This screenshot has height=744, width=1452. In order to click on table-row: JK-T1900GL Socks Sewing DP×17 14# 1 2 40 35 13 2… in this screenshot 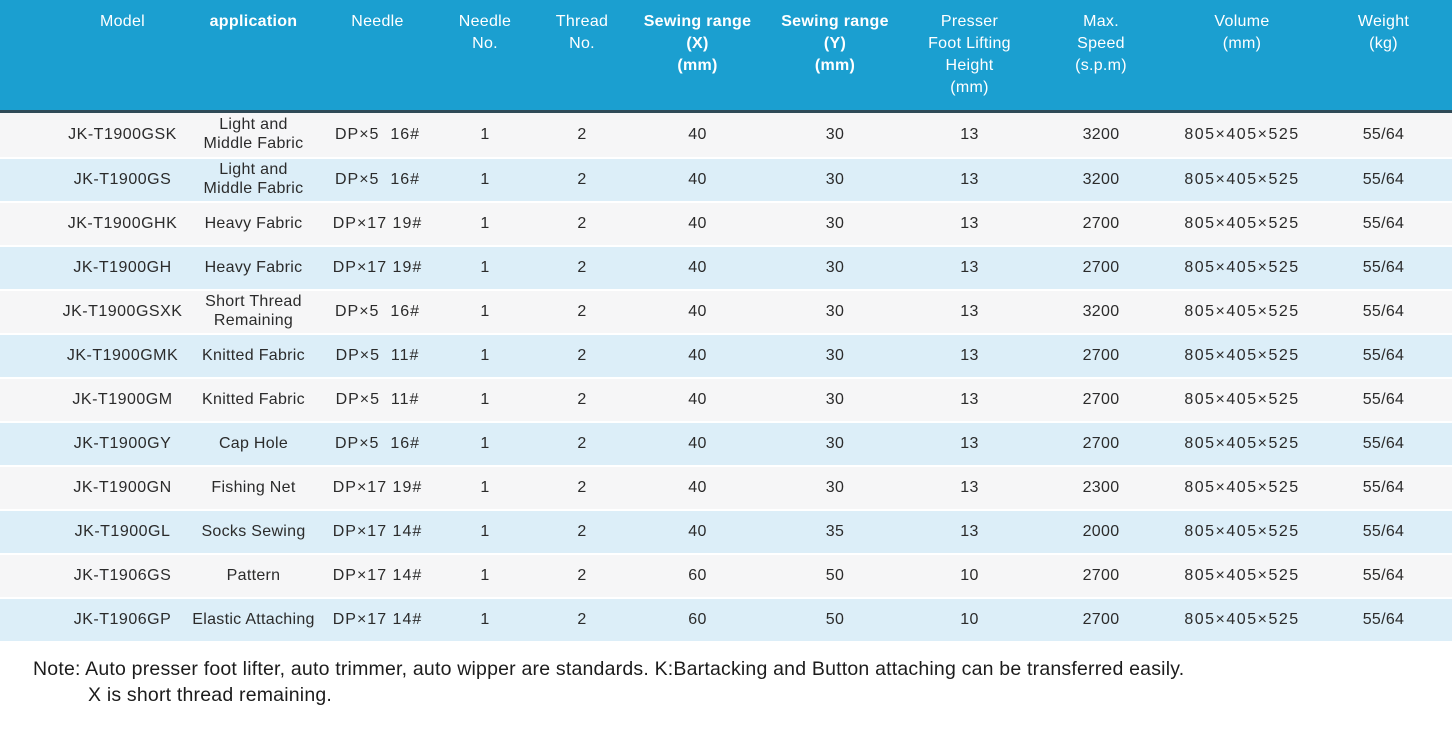, I will do `click(726, 531)`.